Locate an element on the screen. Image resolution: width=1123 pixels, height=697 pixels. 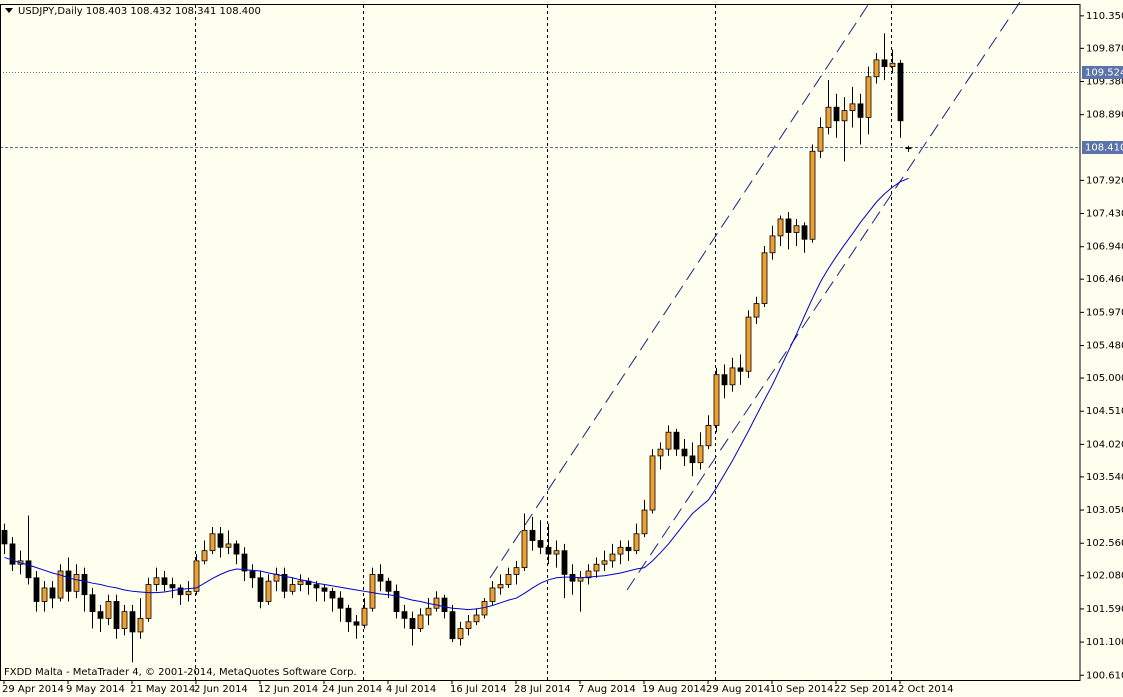
y-tick-label: 107.920 is located at coordinates (1104, 180).